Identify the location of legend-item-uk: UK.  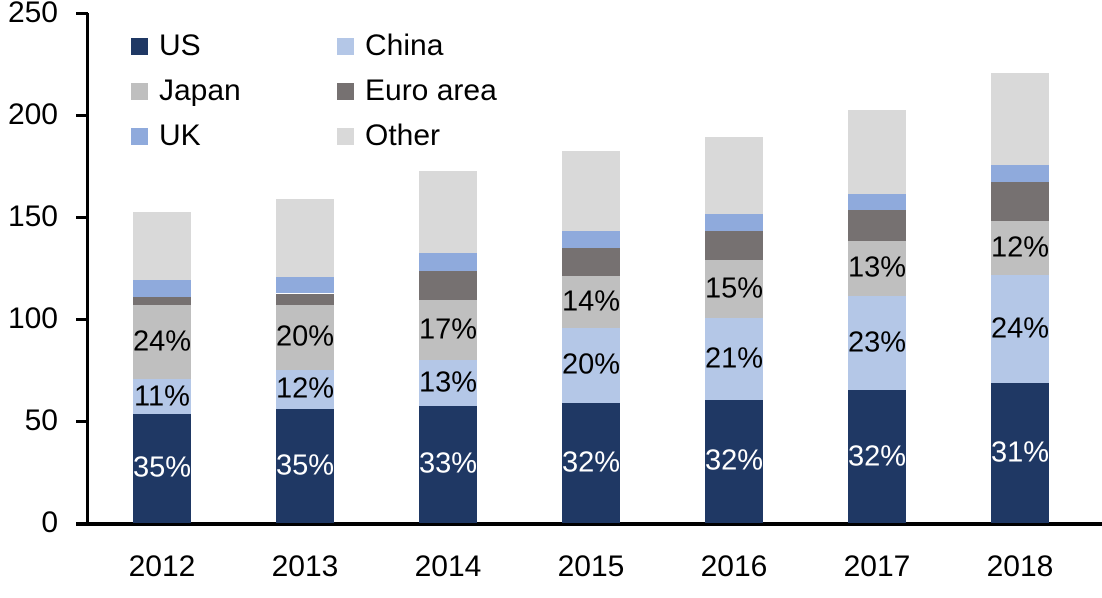
(166, 136).